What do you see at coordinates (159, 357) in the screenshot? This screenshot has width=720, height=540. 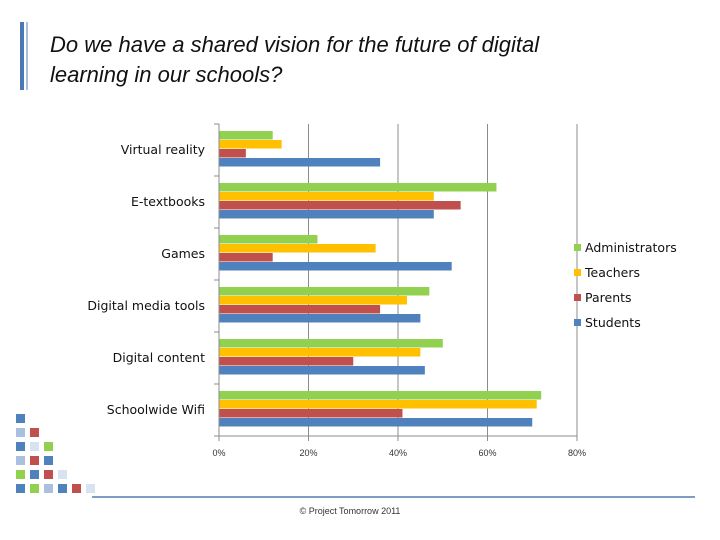 I see `category-label: Digital content` at bounding box center [159, 357].